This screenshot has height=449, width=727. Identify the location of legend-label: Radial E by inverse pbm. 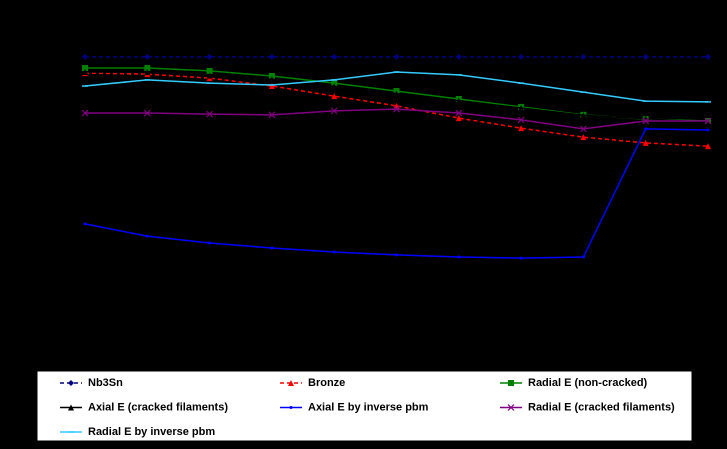
(151, 432).